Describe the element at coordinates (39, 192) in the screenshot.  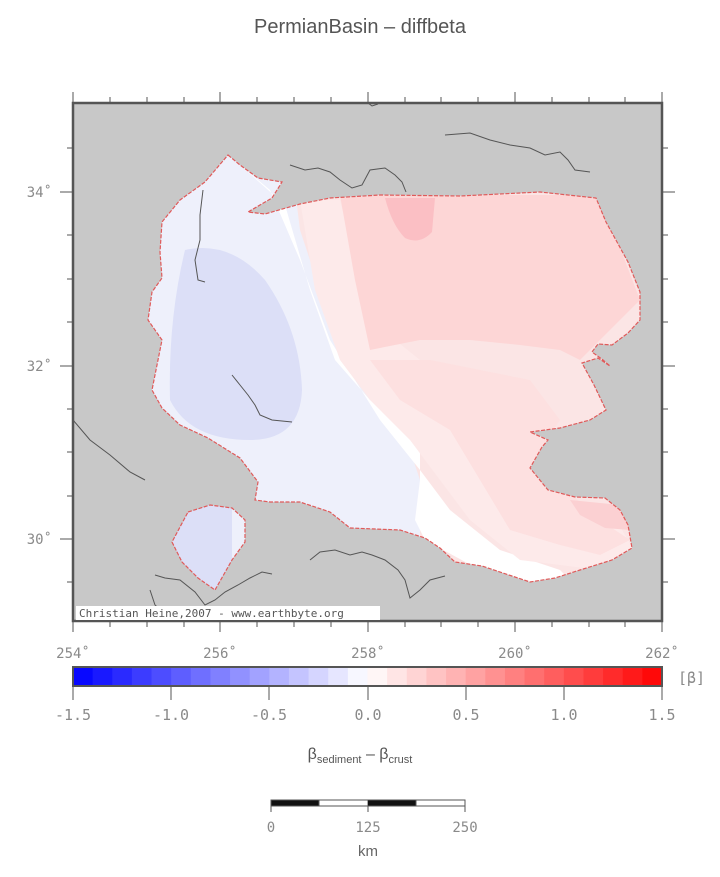
I see `lat-tick-label: 34˚` at that location.